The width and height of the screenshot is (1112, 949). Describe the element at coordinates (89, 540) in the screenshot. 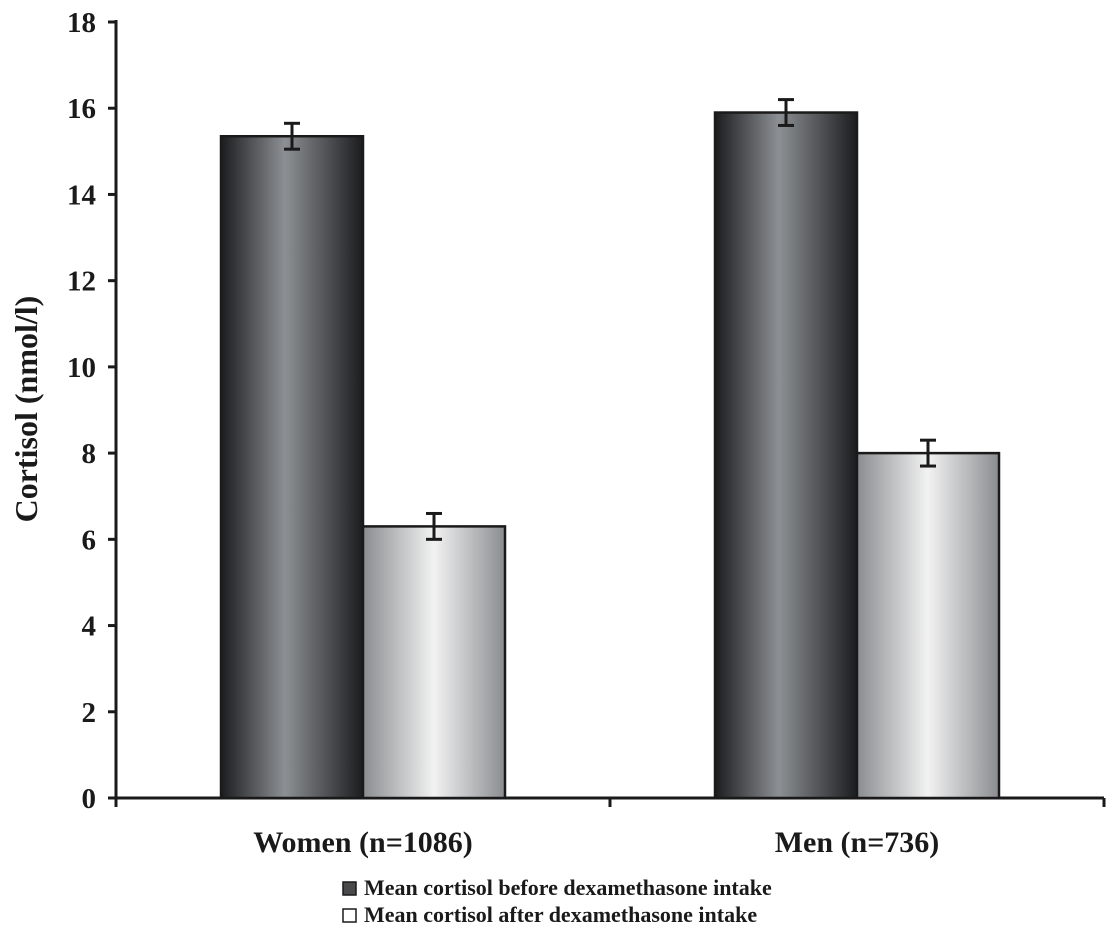

I see `y-tick-label: 6` at that location.